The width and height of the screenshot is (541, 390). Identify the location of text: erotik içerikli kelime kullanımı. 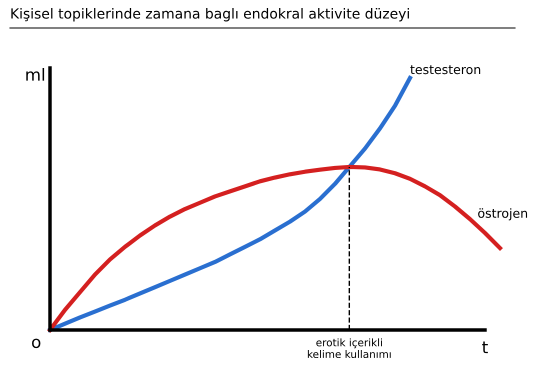
(349, 348).